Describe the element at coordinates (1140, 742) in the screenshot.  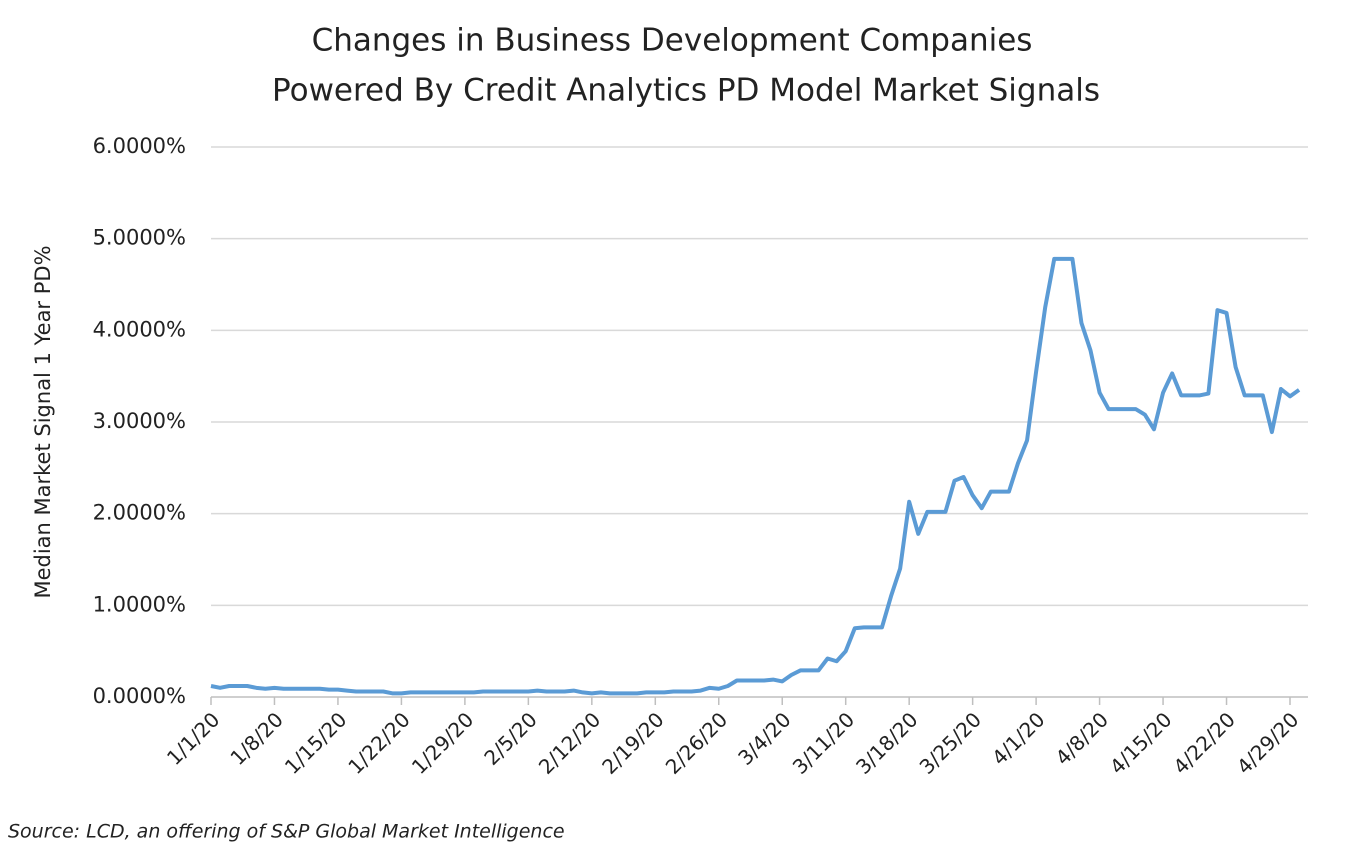
I see `x-tick-label: 4/15/20` at that location.